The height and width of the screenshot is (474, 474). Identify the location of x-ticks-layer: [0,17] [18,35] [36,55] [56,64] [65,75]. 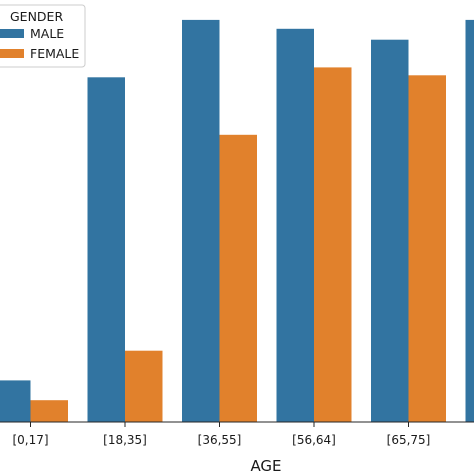
(221, 434).